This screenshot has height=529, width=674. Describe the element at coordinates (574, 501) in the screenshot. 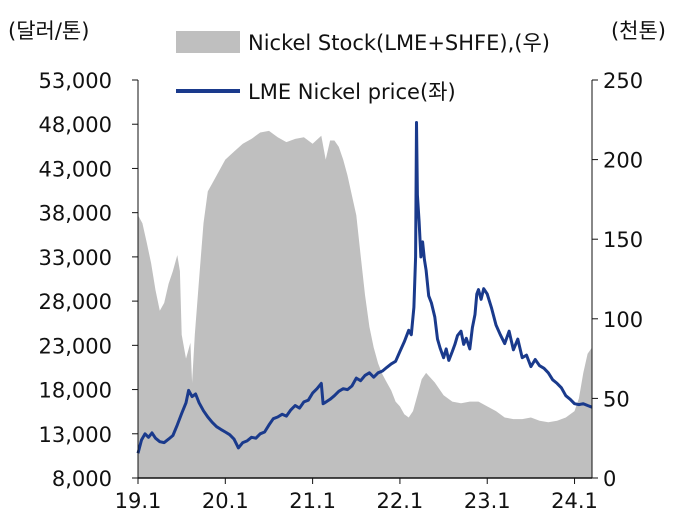

I see `x-tick-label: 24.1` at that location.